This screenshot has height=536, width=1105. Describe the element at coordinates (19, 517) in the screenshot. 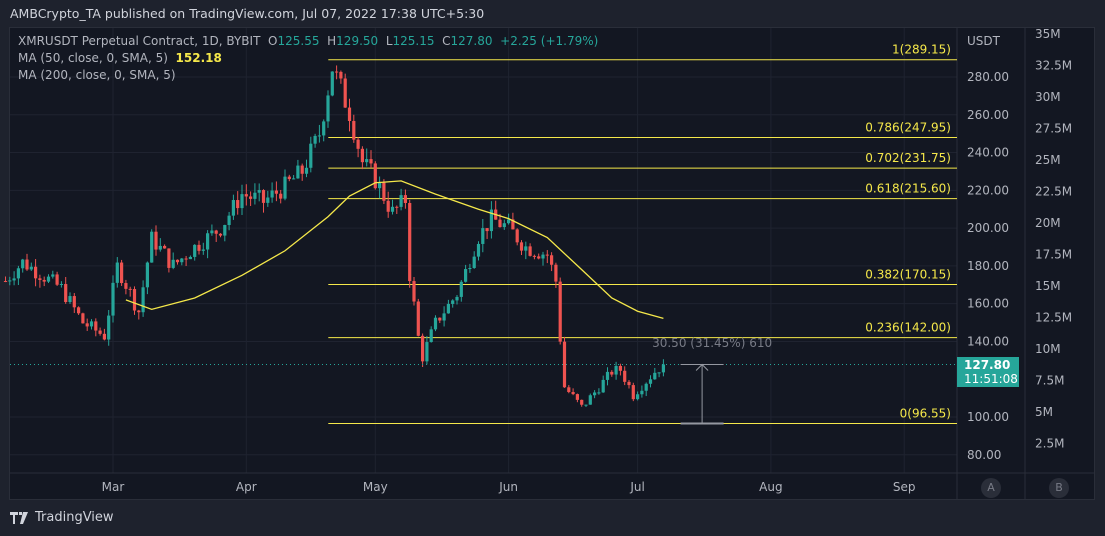

I see `tradingview-logo-icon` at that location.